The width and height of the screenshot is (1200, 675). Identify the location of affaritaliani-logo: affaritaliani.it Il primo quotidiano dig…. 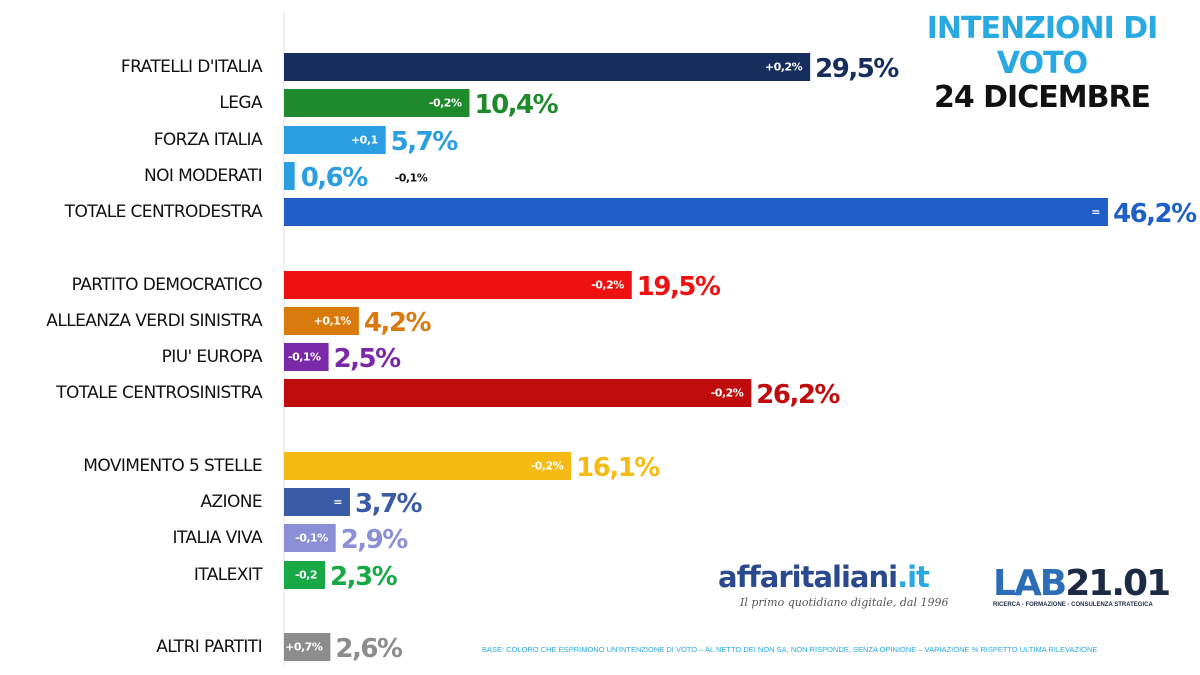
(843, 584).